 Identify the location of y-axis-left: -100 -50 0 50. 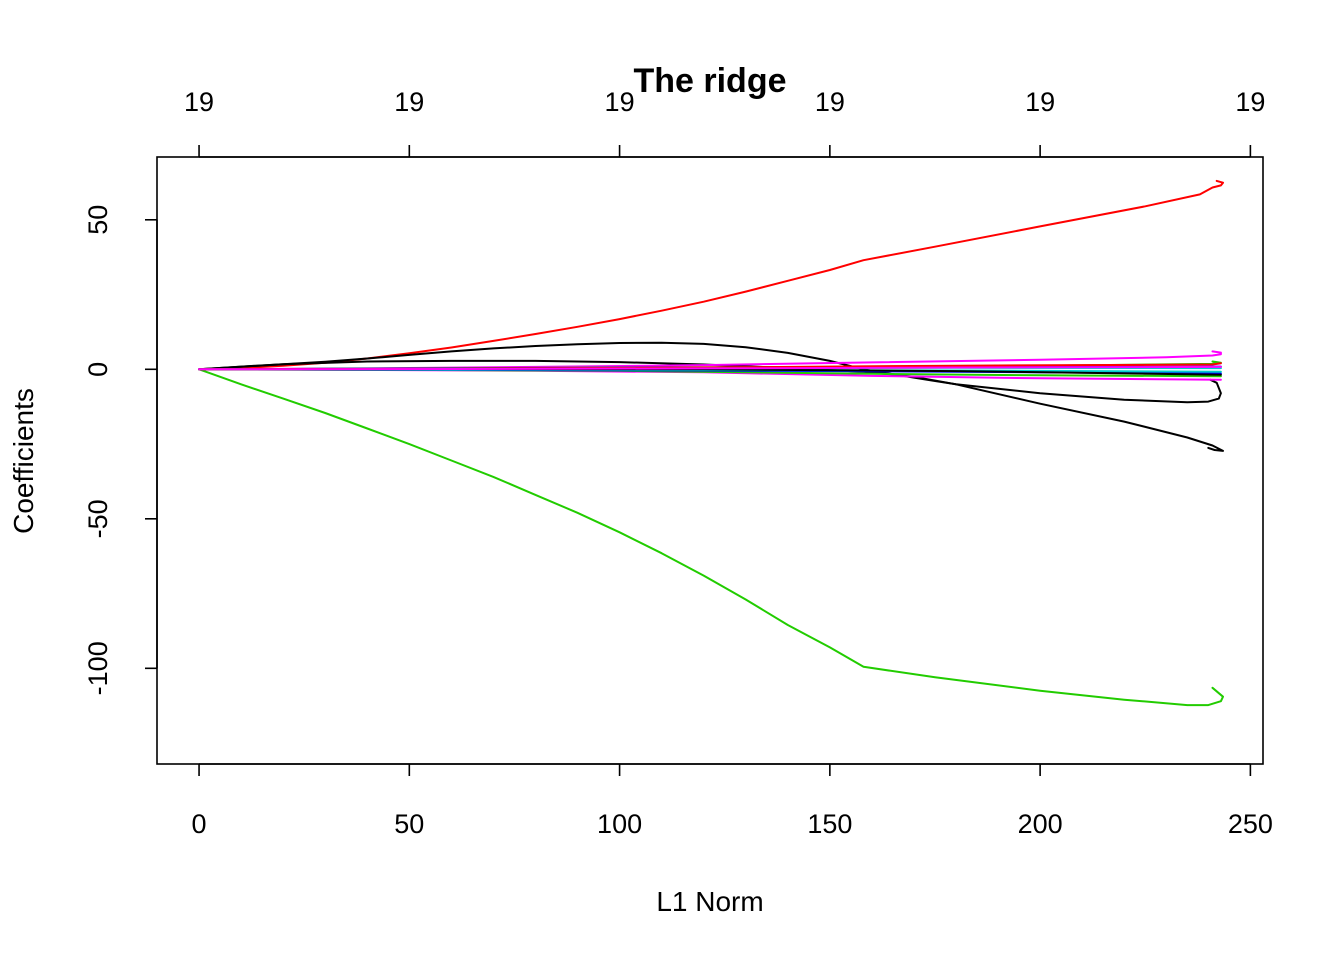
(120, 450).